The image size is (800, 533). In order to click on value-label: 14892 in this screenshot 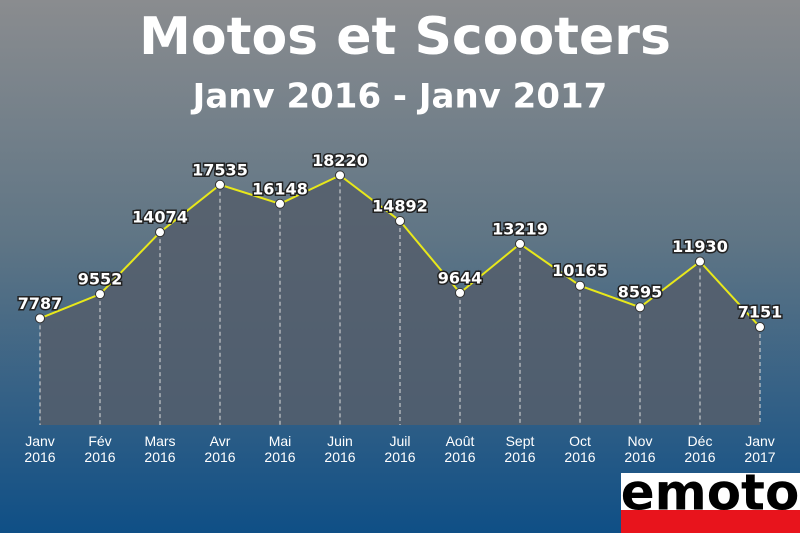, I will do `click(400, 205)`.